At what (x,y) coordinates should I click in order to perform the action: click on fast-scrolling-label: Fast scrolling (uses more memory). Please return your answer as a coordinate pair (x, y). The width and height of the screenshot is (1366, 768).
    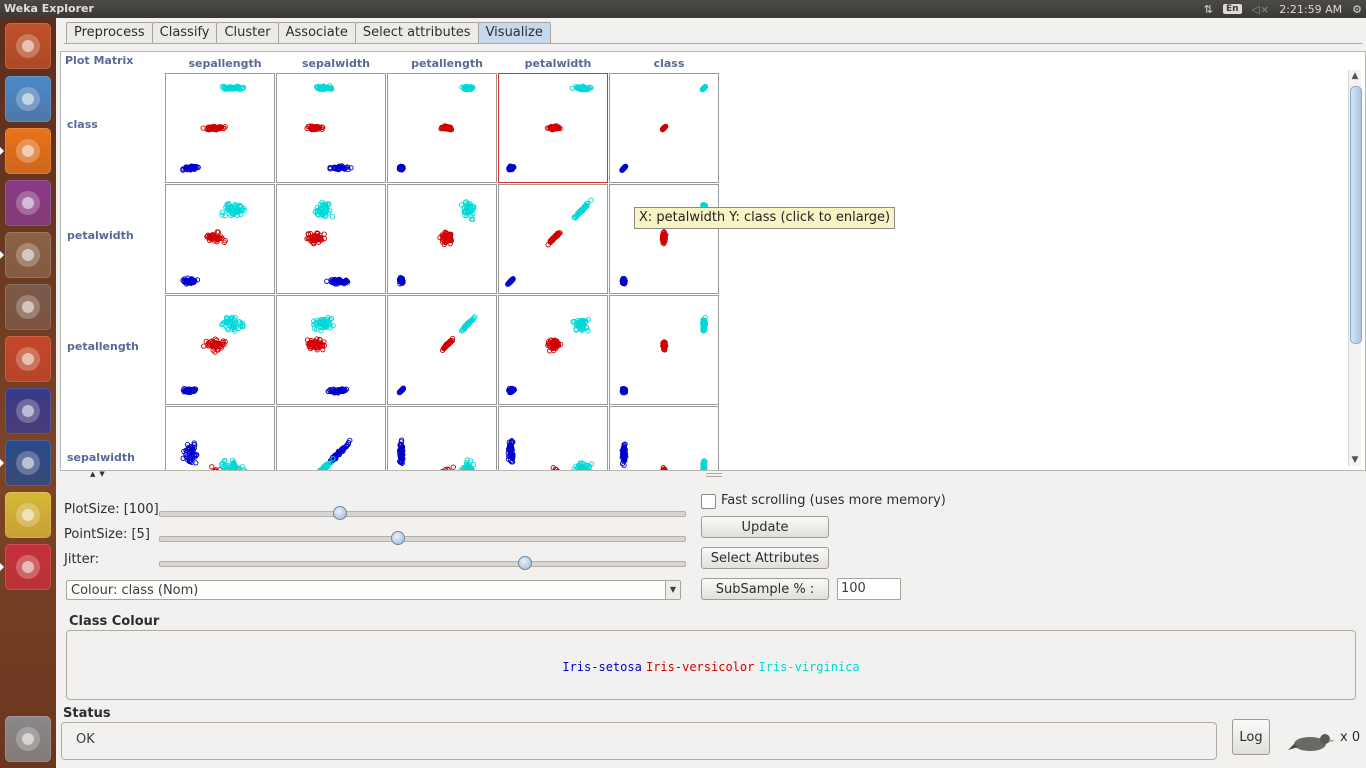
    Looking at the image, I should click on (833, 500).